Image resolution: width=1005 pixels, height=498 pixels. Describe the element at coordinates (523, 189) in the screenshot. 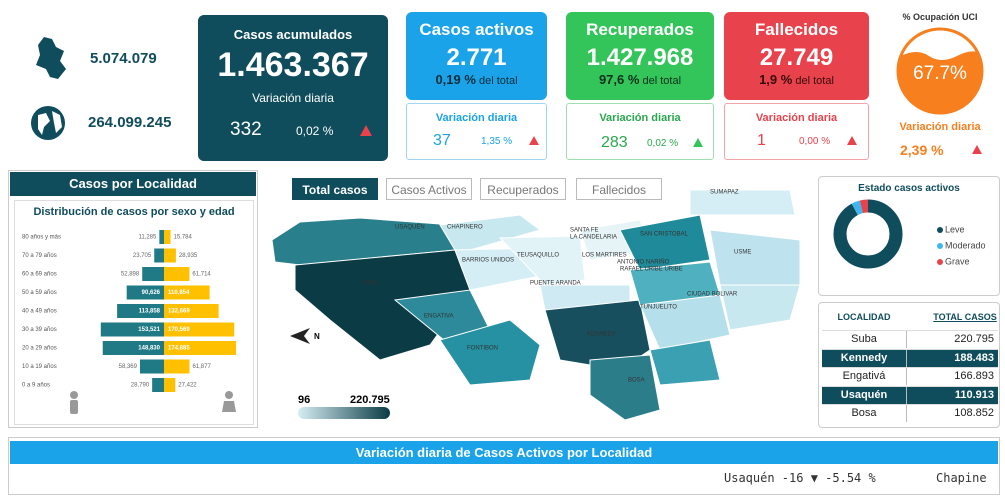

I see `tab: Recuperados` at that location.